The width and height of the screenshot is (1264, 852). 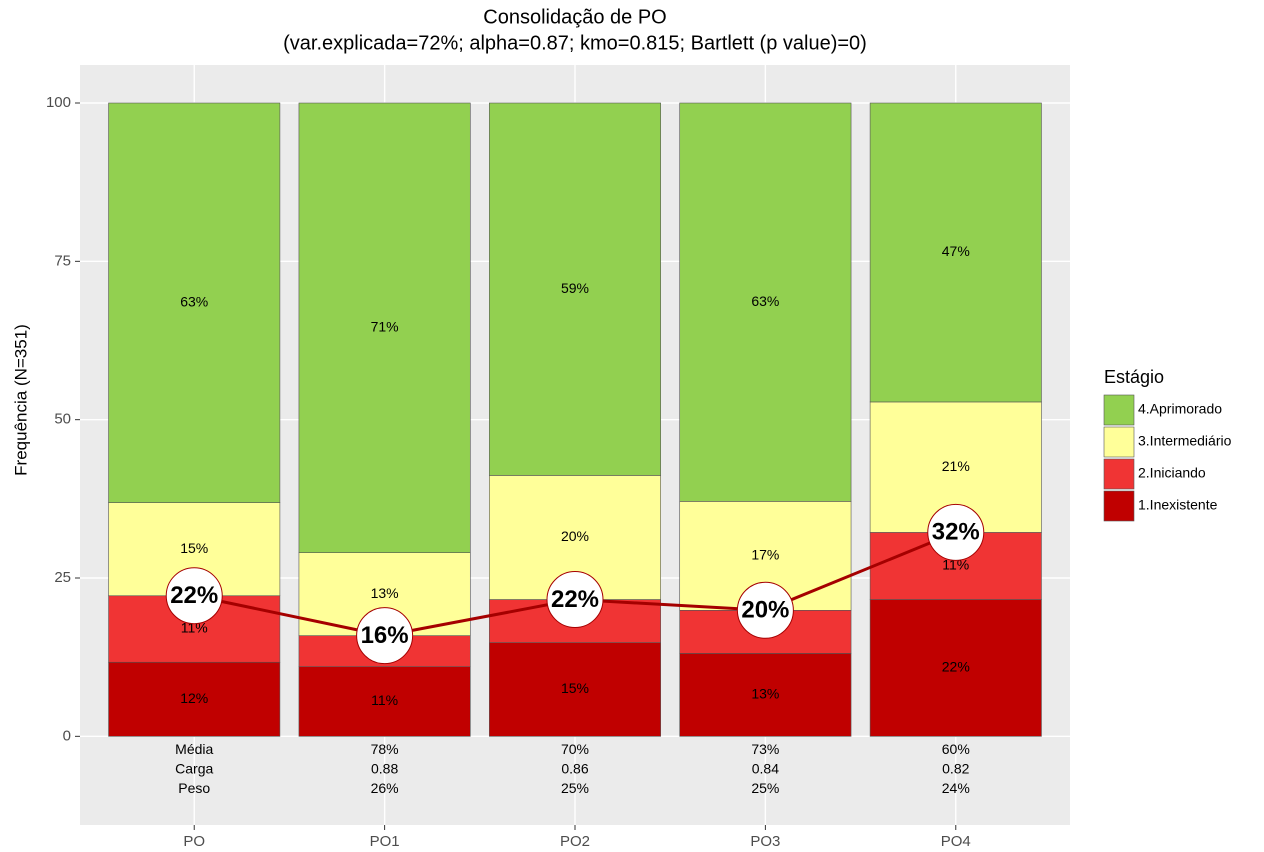 I want to click on y-tick-label: 50, so click(x=62, y=419).